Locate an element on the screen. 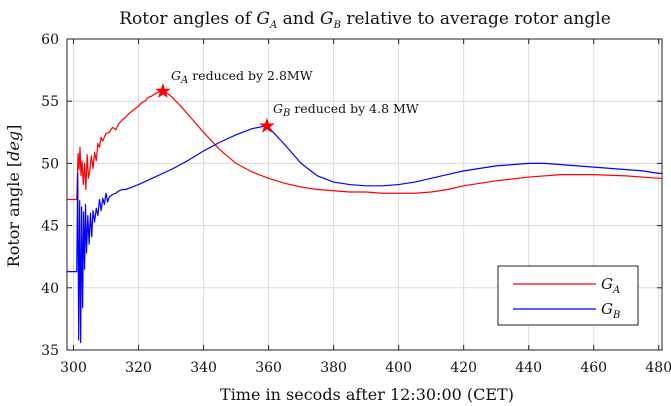 The height and width of the screenshot is (406, 671). x-tick-label: 380 is located at coordinates (333, 368).